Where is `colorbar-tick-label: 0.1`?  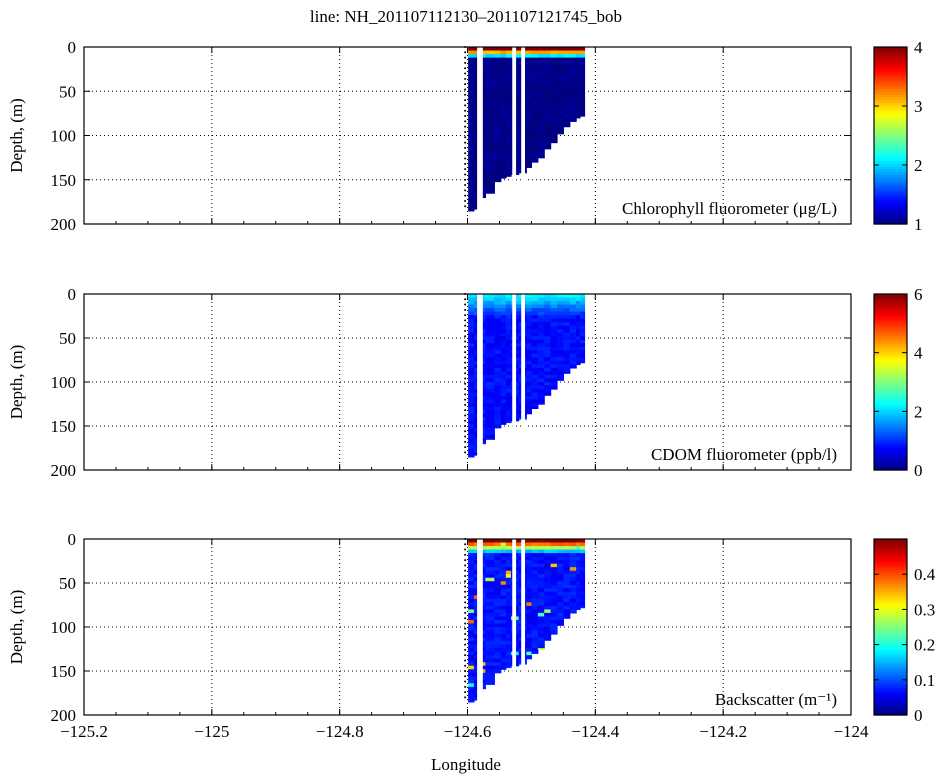
colorbar-tick-label: 0.1 is located at coordinates (924, 680).